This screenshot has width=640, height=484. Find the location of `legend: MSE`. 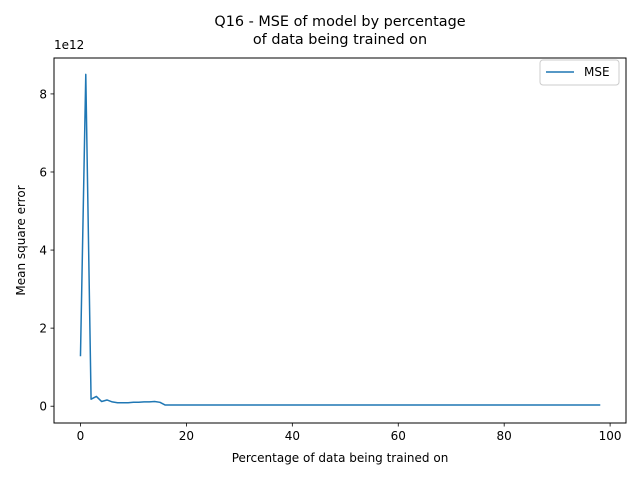

legend: MSE is located at coordinates (579, 72).